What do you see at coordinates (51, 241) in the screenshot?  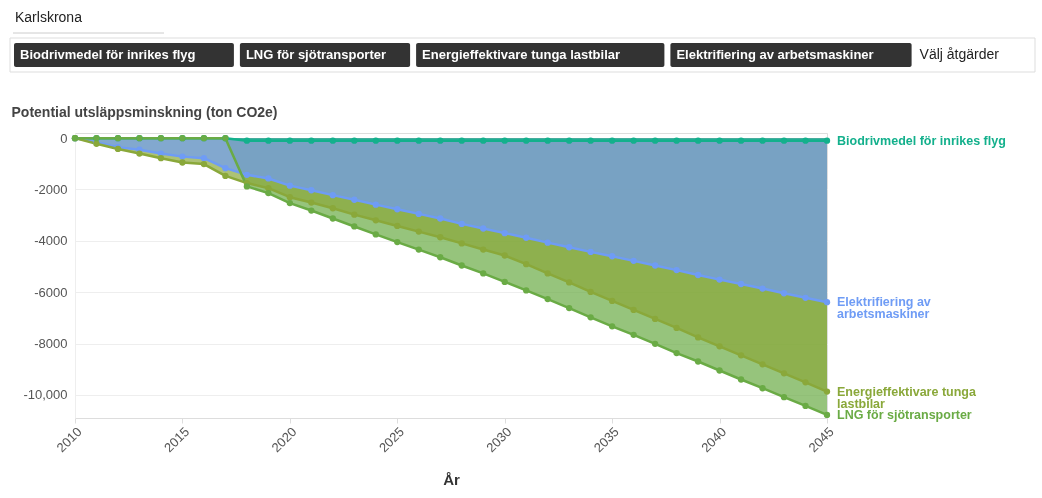 I see `y-tick-label: -4000` at bounding box center [51, 241].